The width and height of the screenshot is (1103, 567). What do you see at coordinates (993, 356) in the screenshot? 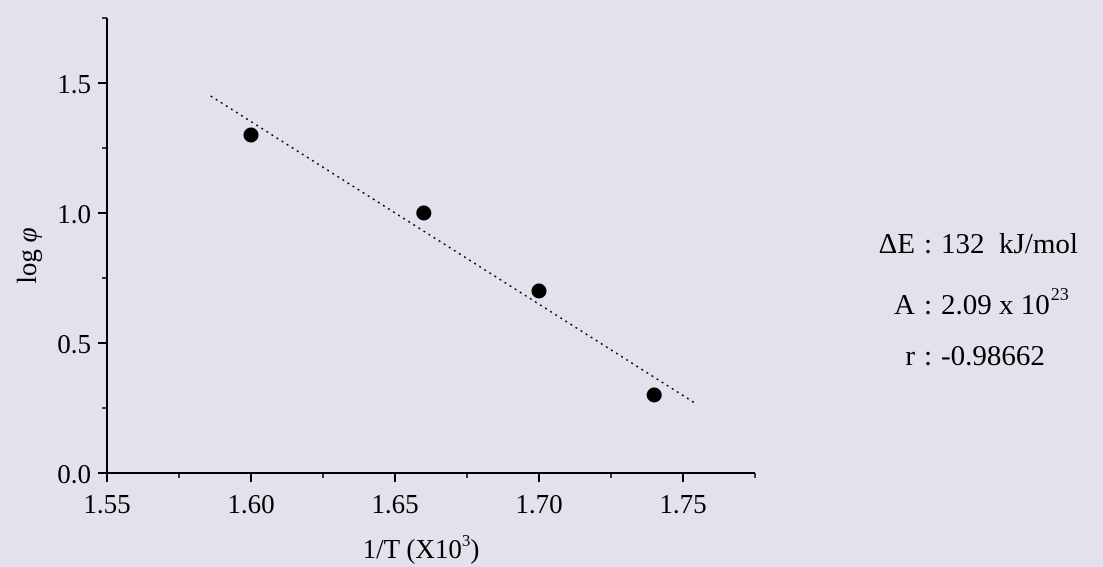
I see `stat-value: -0.98662` at bounding box center [993, 356].